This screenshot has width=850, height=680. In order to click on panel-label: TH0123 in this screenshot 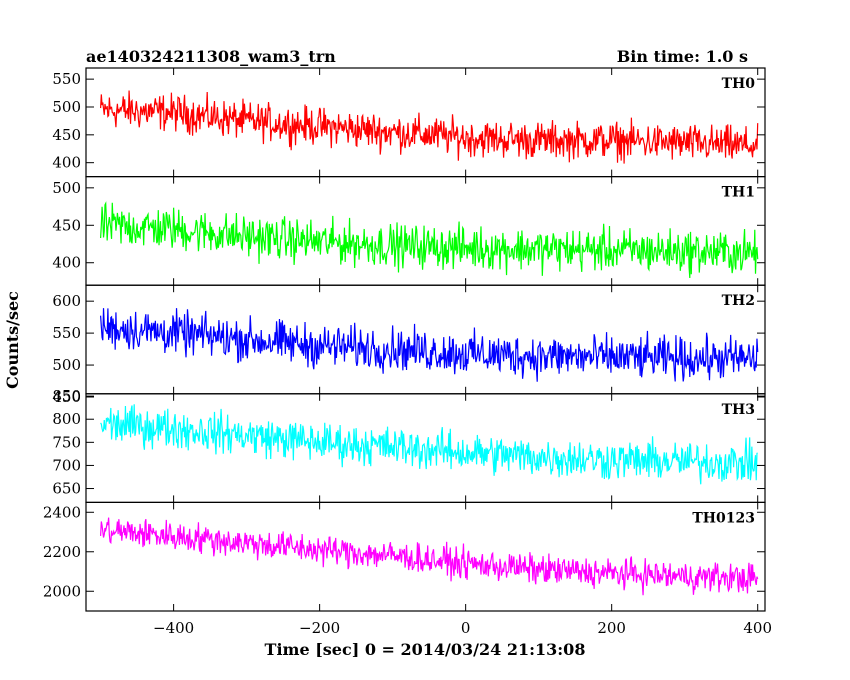, I will do `click(723, 518)`.